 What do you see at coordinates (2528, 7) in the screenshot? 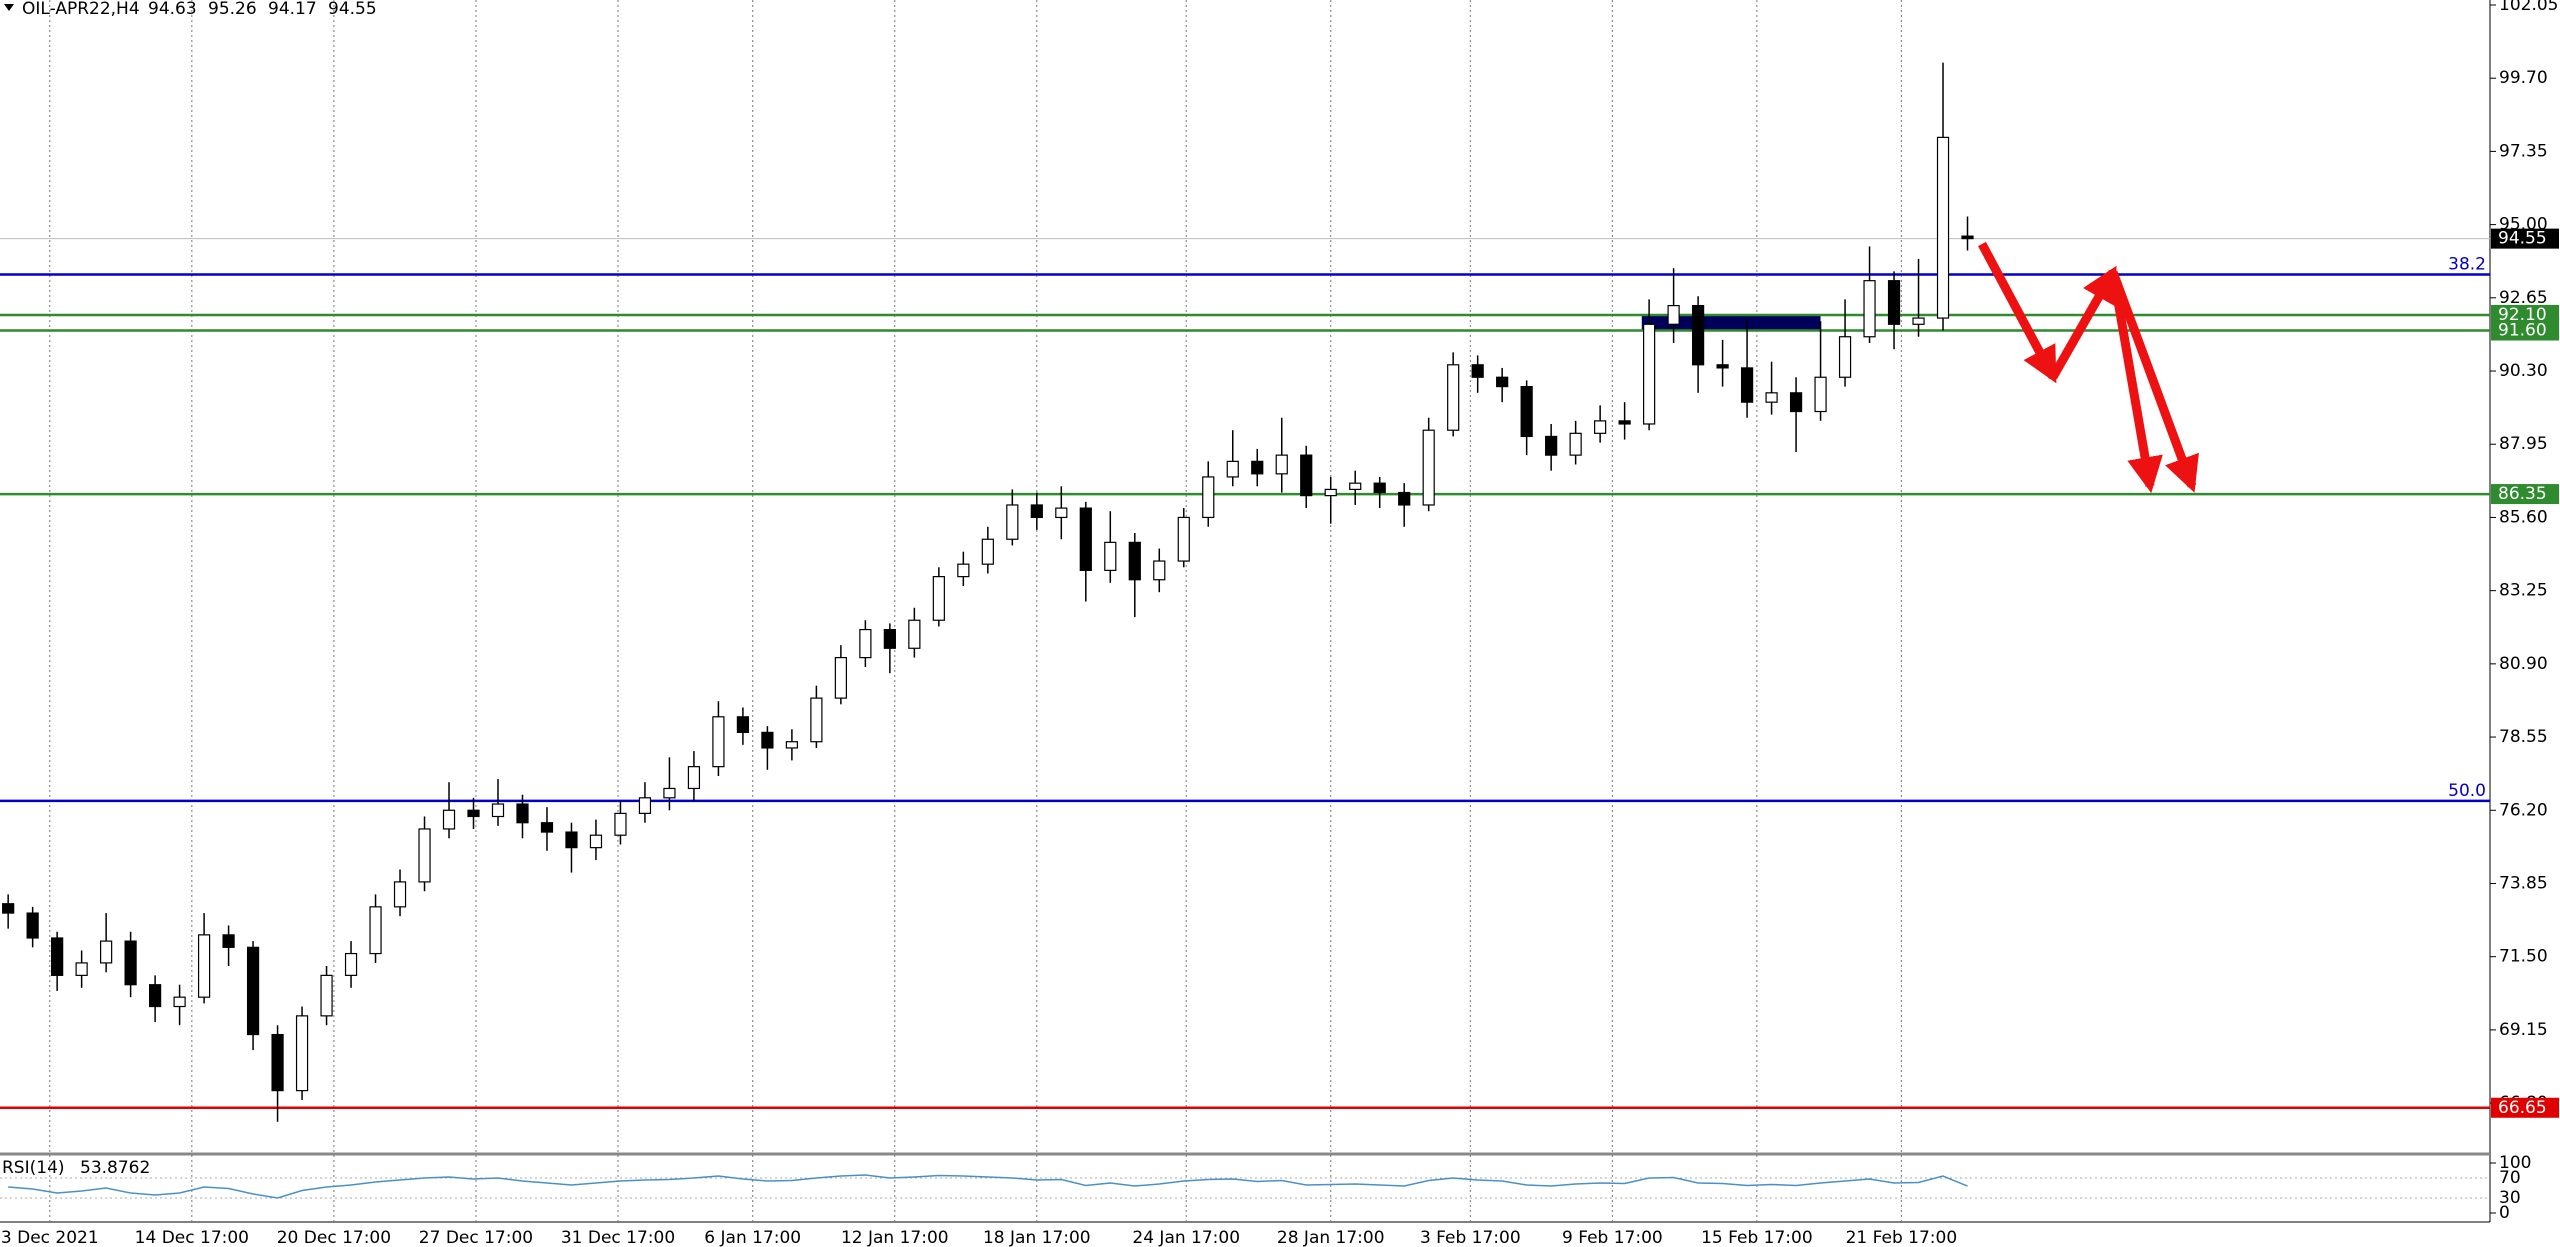
I see `y-tick-label: 102.05` at bounding box center [2528, 7].